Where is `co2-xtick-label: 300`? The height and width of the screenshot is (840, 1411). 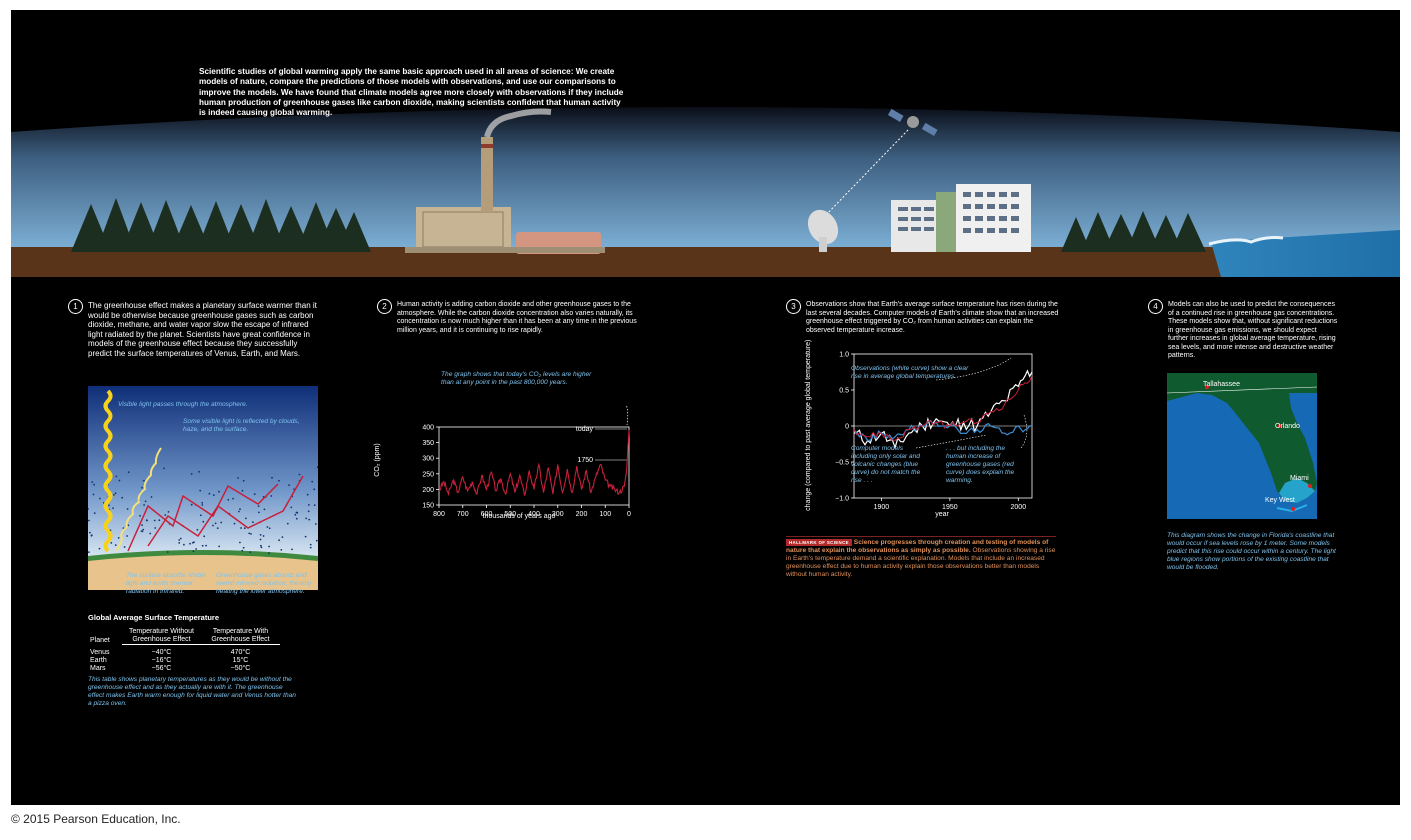
co2-xtick-label: 300 is located at coordinates (558, 514).